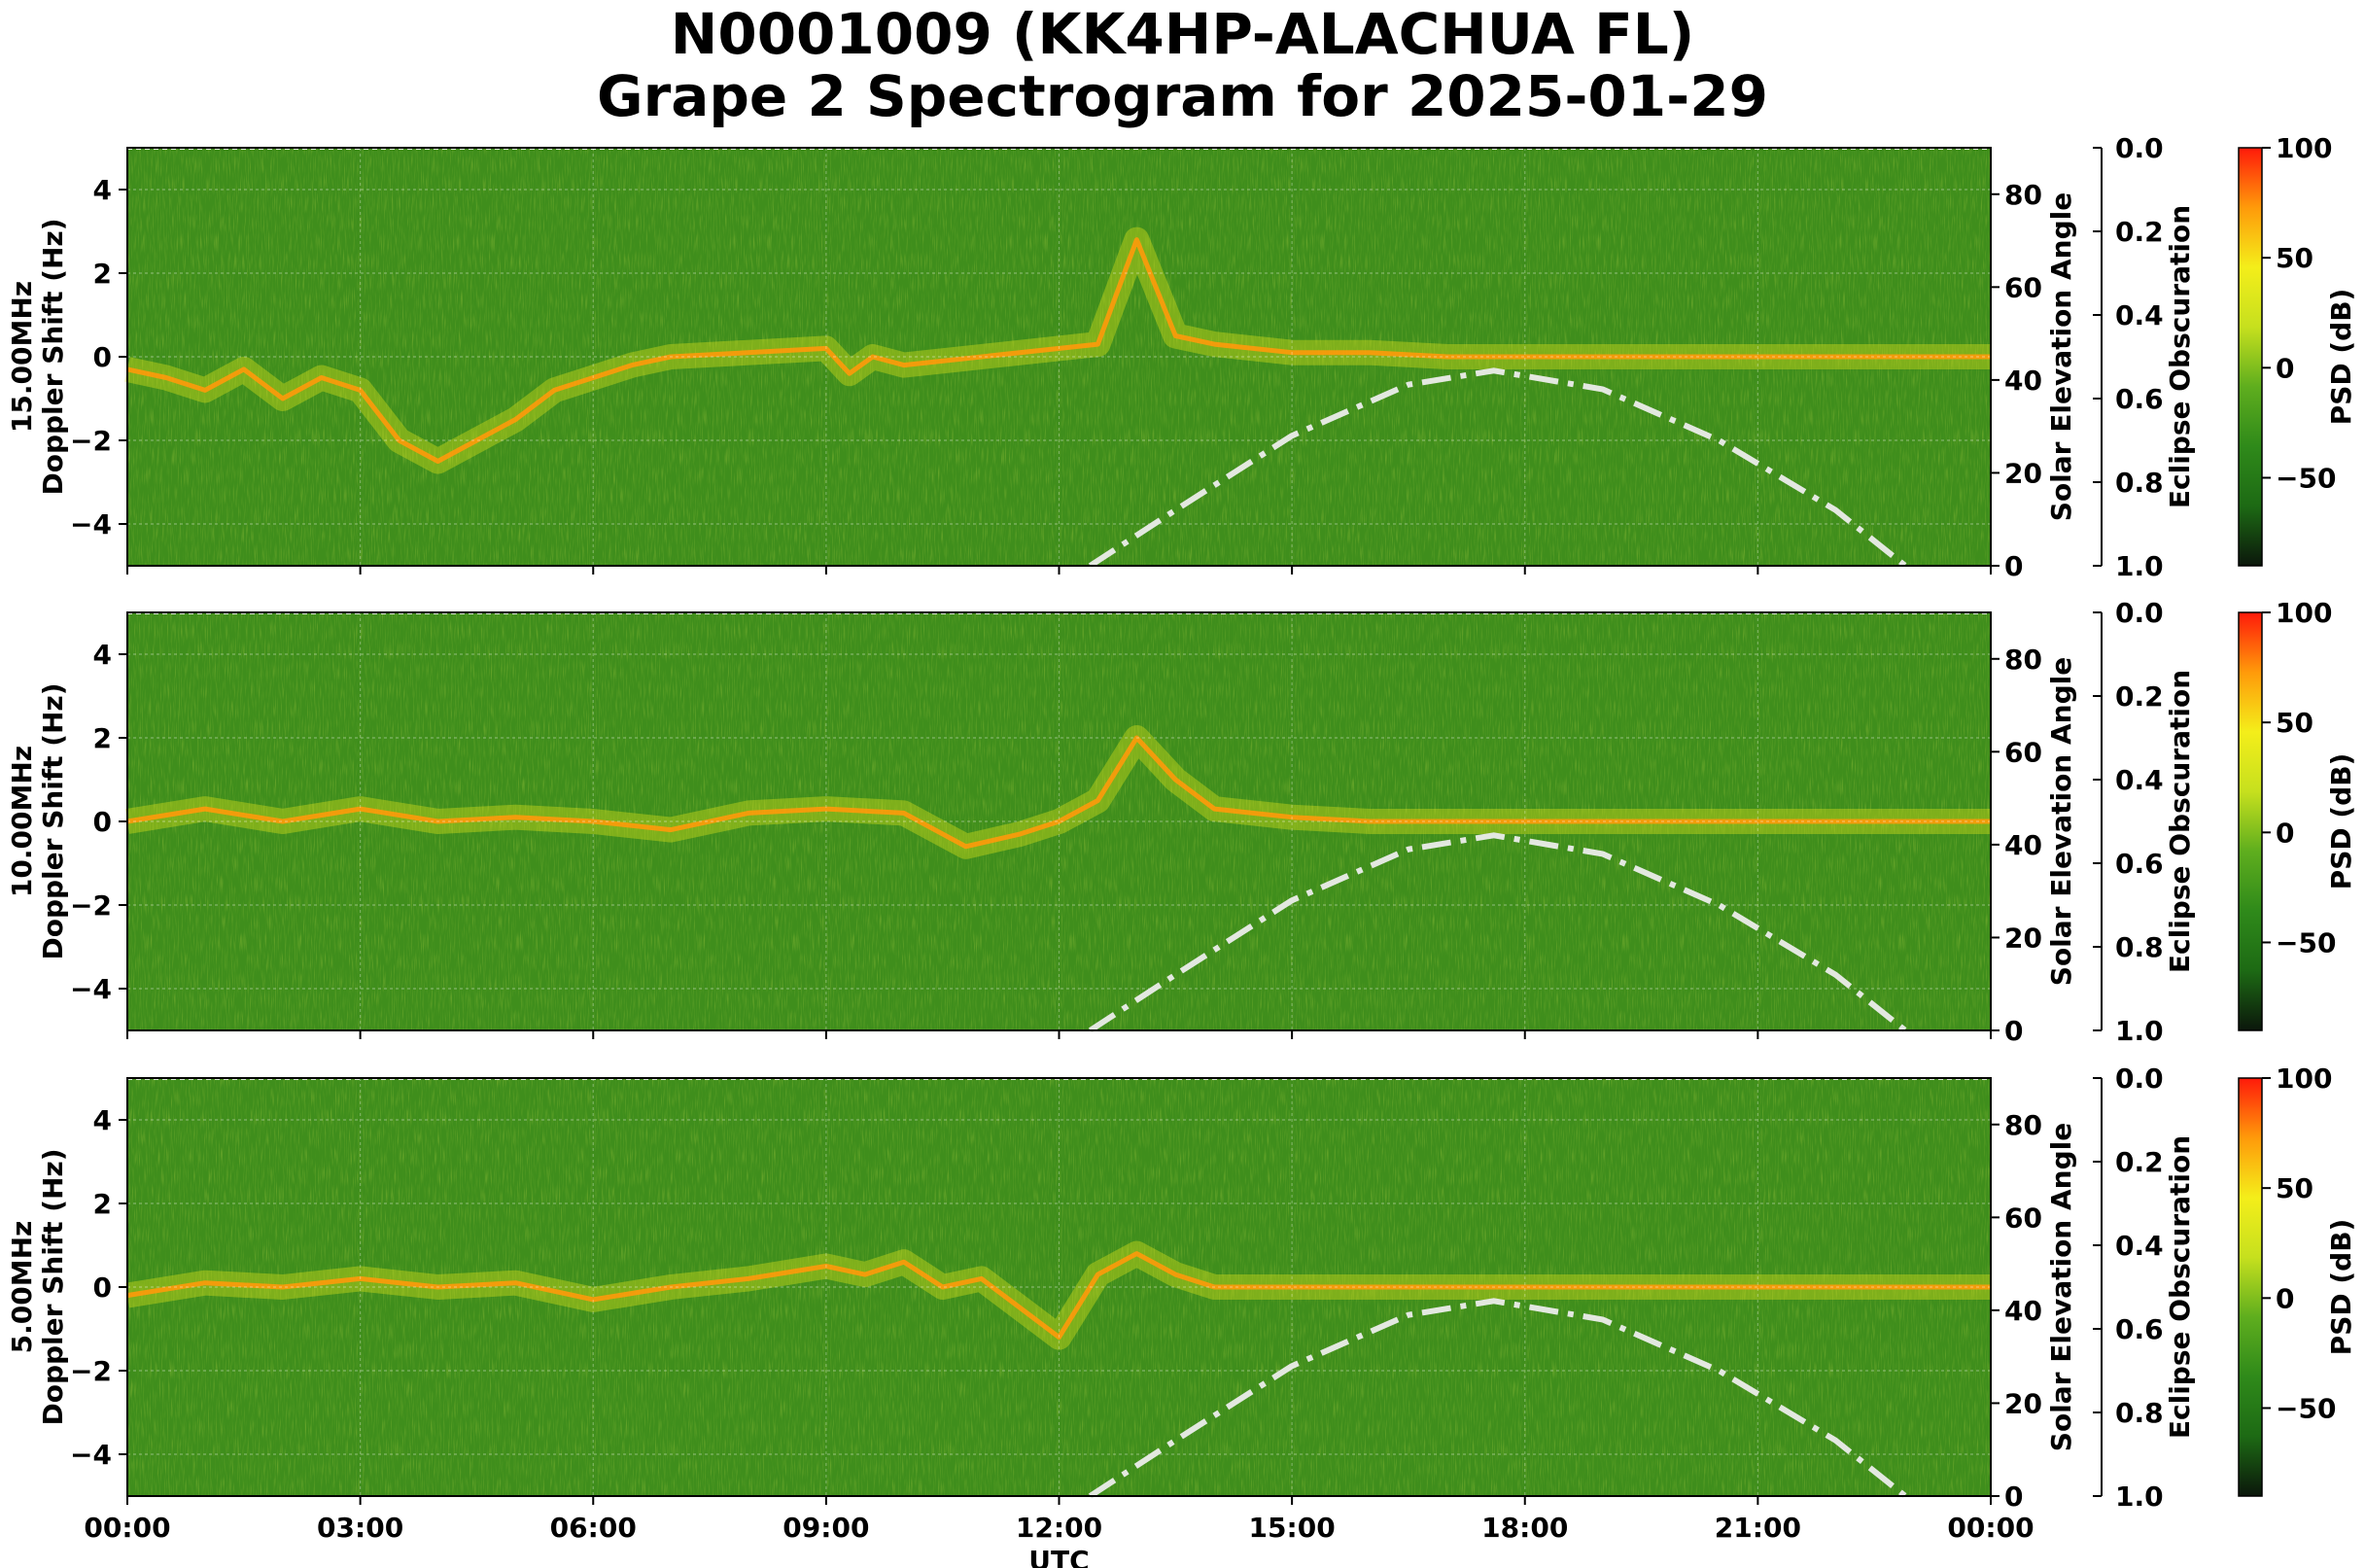 Image resolution: width=2365 pixels, height=1568 pixels. Describe the element at coordinates (22, 357) in the screenshot. I see `panel-frequency-label: 15.00MHz` at that location.